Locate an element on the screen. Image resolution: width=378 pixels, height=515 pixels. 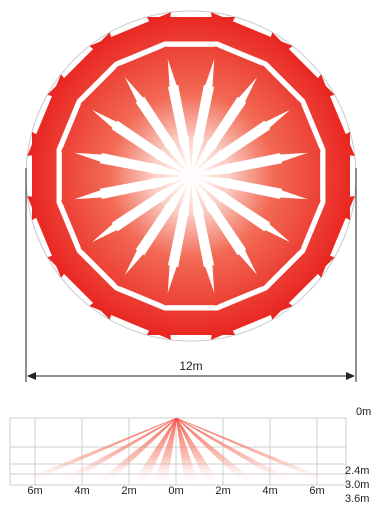
dimension-arrow-left is located at coordinates (31, 376).